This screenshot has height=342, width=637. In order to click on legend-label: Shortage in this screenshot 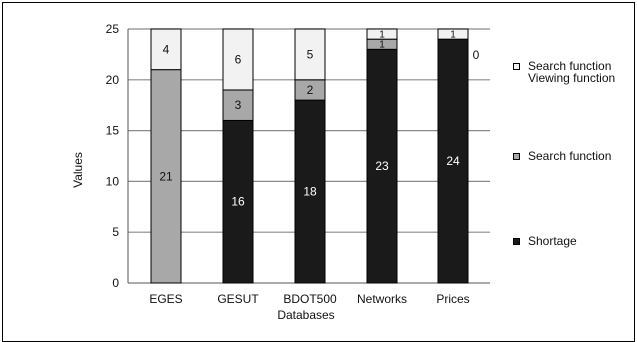, I will do `click(552, 241)`.